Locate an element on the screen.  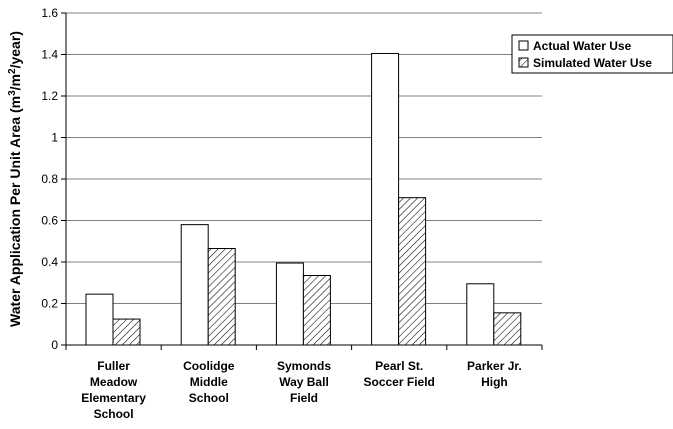
y-axis-ticks: 0 0.2 0.4 0.6 0.8 1 1.2 1.4 1.6 is located at coordinates (53, 179).